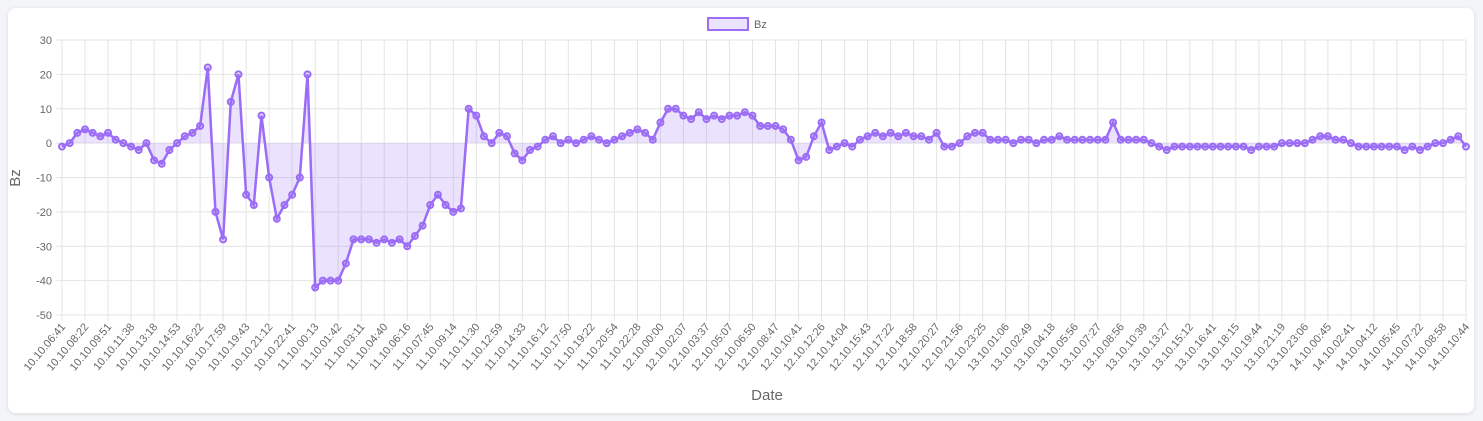 The image size is (1483, 421). What do you see at coordinates (15, 178) in the screenshot?
I see `y-axis-title: Bz` at bounding box center [15, 178].